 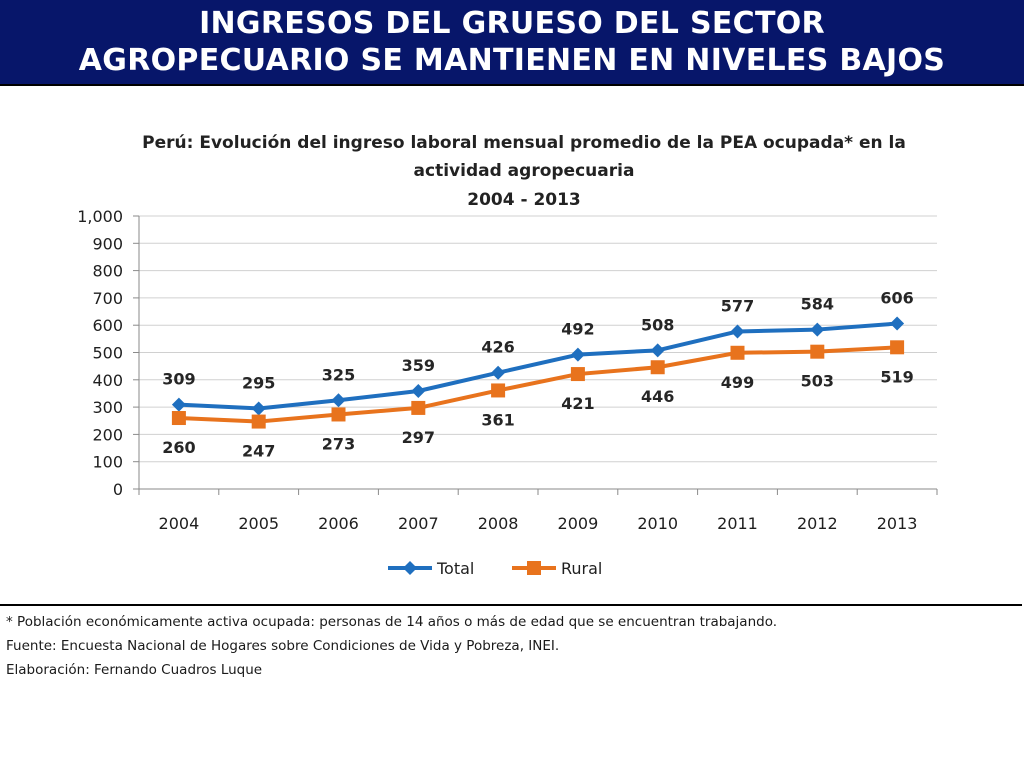 I want to click on x-tick-label: 2008, so click(x=498, y=523).